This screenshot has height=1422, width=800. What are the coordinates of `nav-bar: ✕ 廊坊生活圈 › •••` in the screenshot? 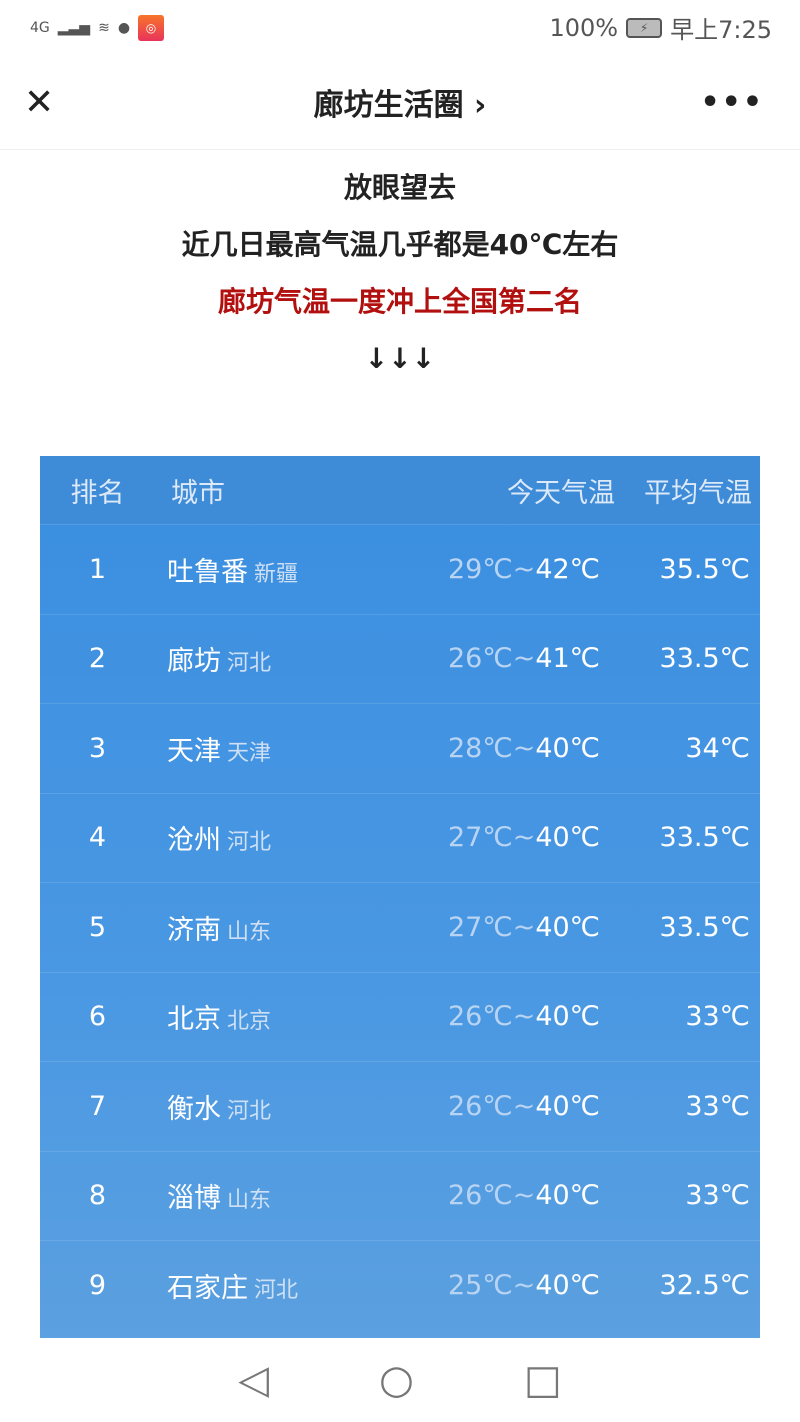 It's located at (400, 102).